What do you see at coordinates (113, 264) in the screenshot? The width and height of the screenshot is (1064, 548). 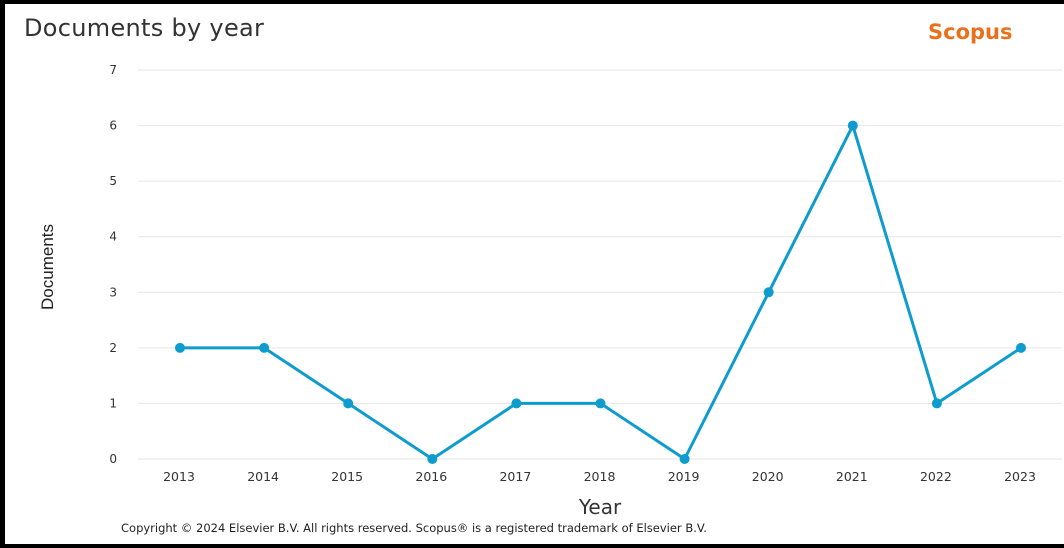 I see `y-axis-ticks: 0 1 2 3 4 5 6 7` at bounding box center [113, 264].